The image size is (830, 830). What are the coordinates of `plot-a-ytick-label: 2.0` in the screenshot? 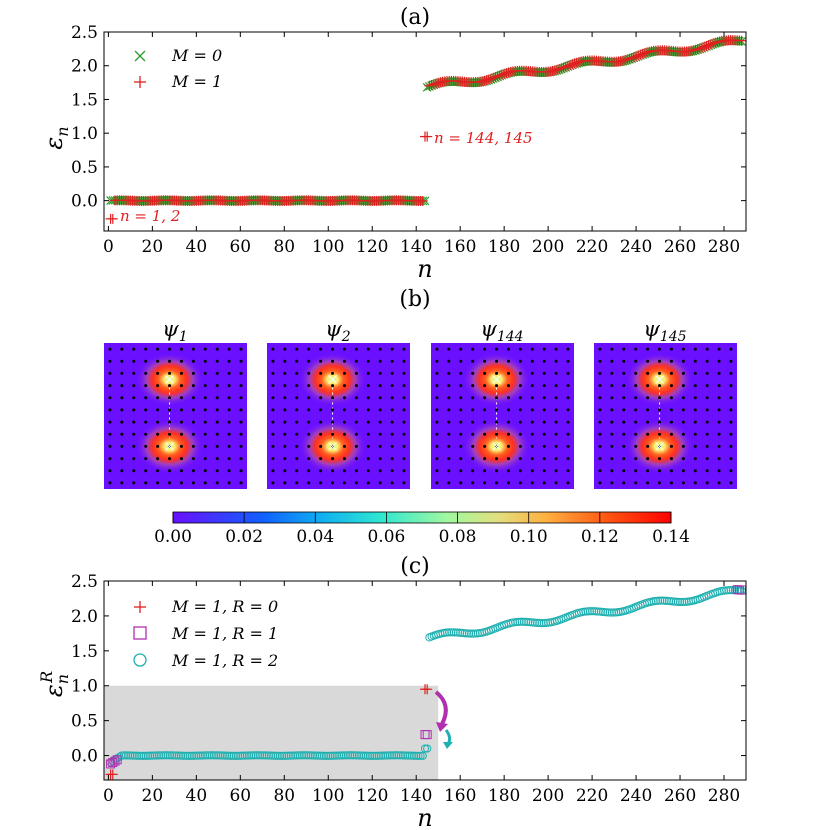 It's located at (84, 67).